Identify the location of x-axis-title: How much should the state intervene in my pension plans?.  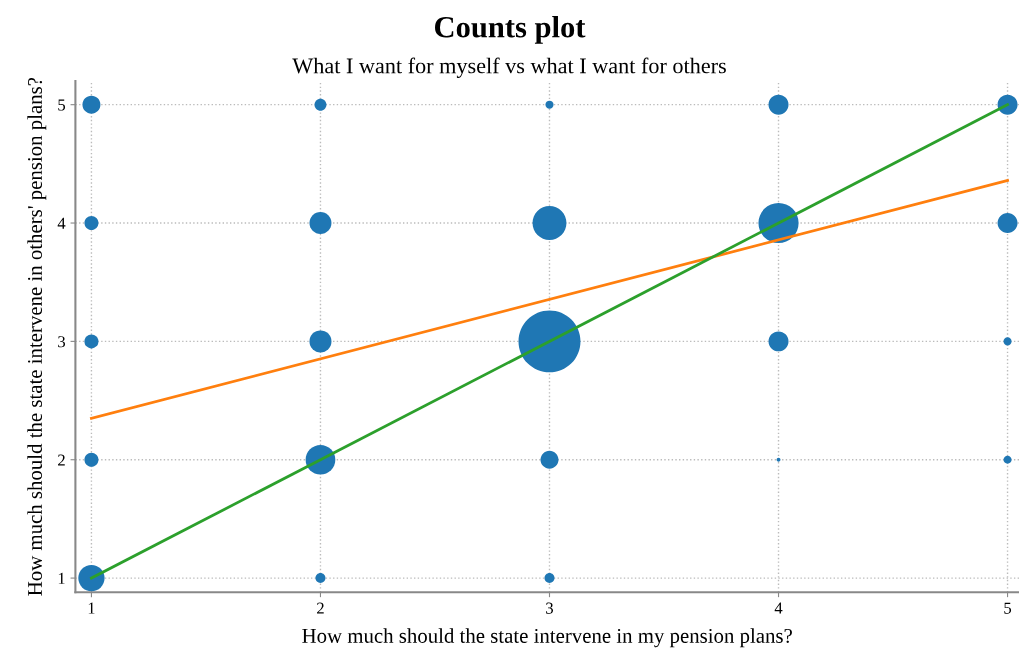
(547, 638).